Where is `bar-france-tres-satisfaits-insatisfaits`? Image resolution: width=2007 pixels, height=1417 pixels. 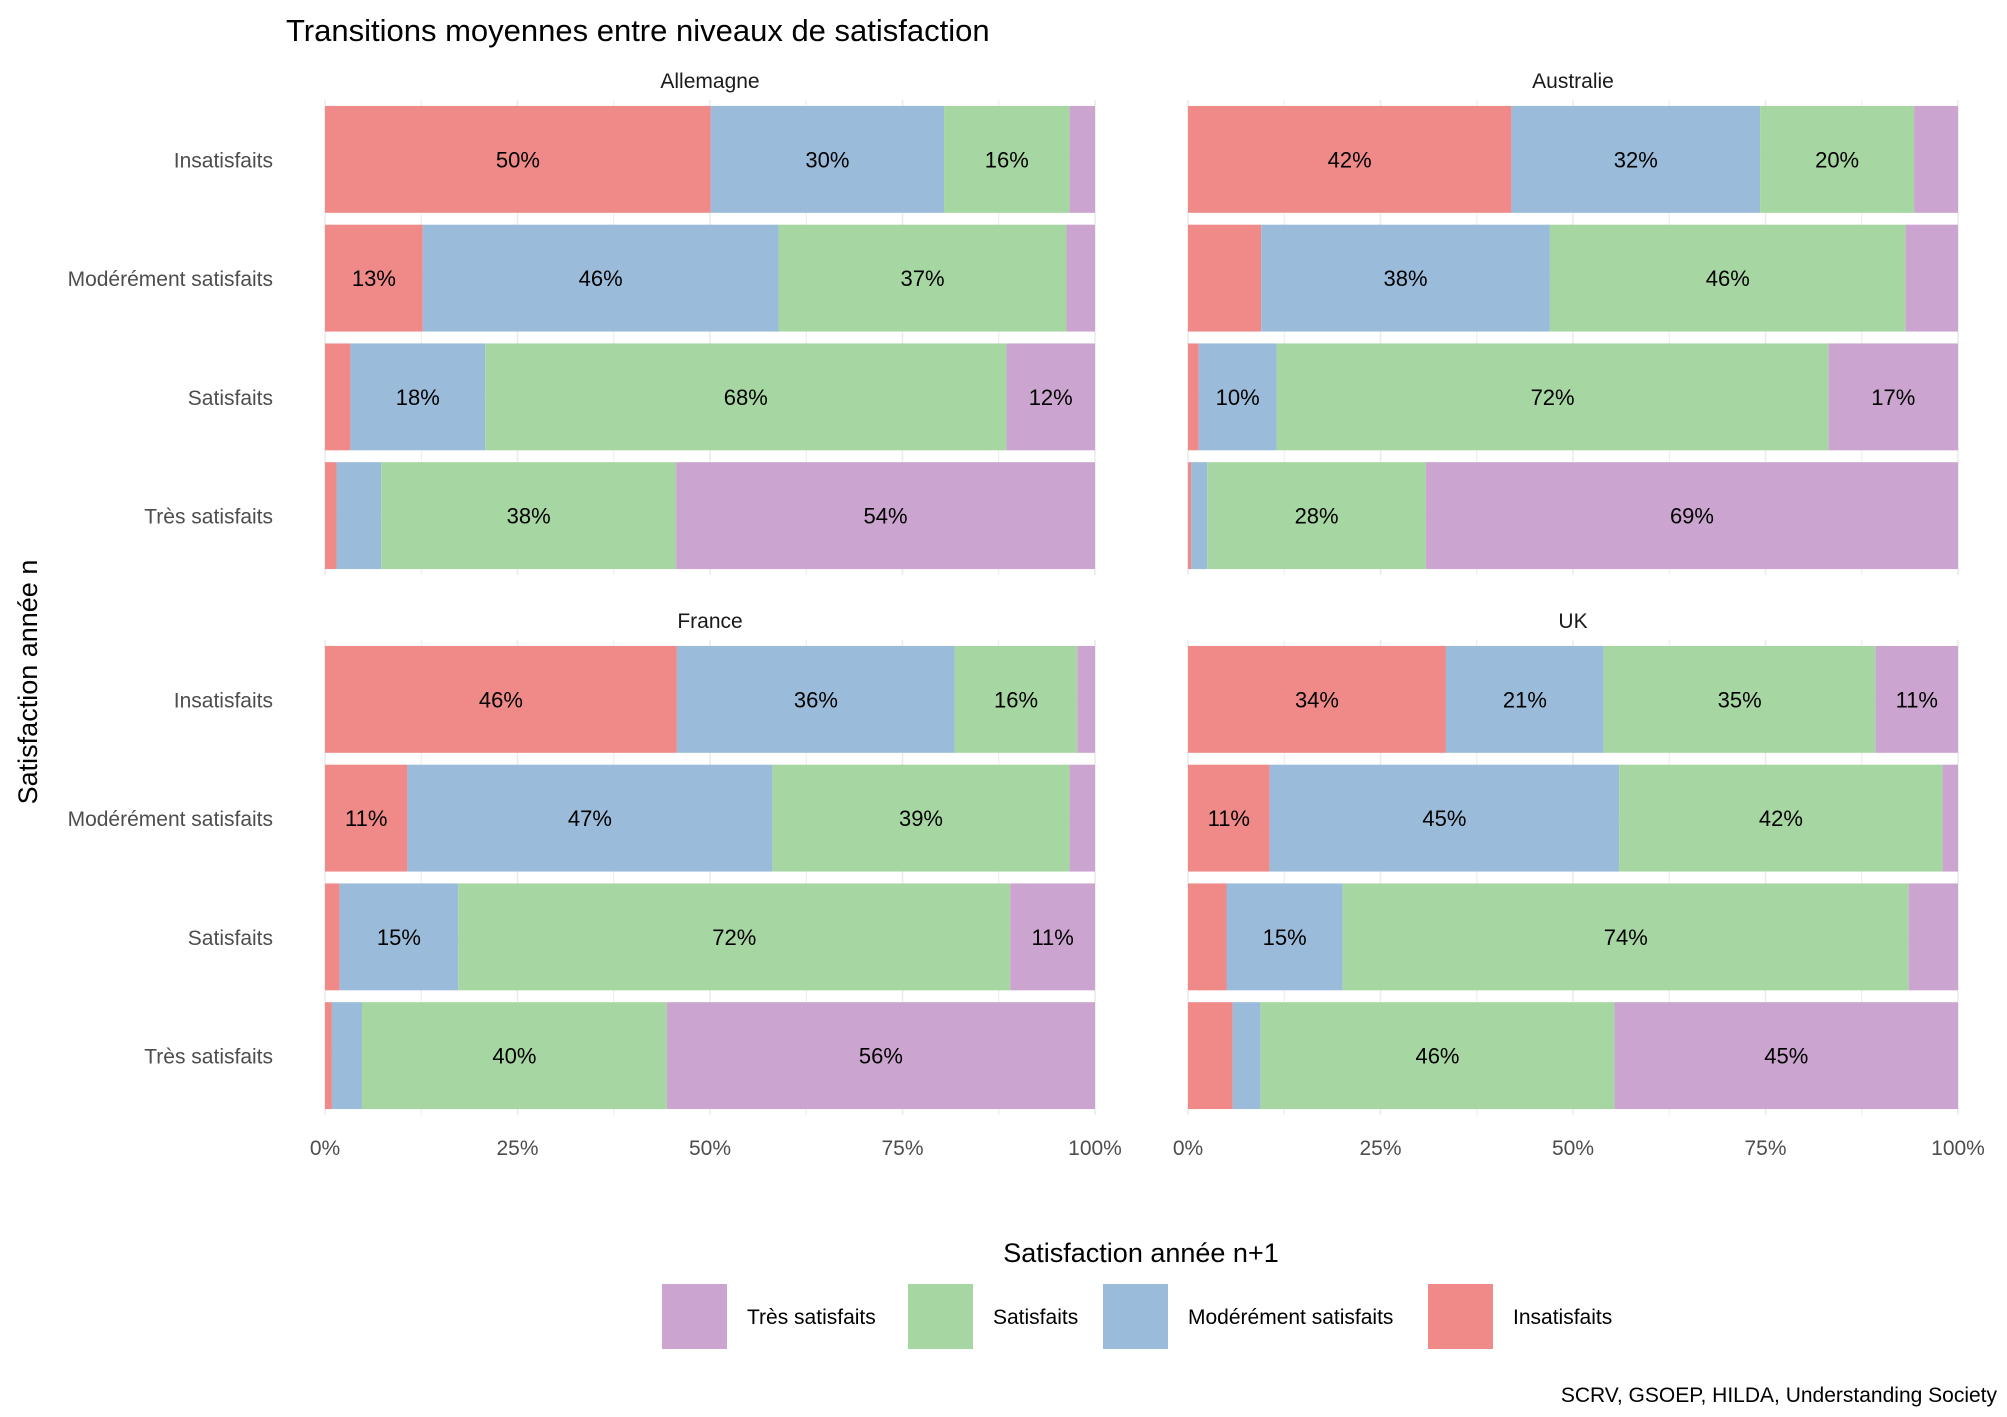
bar-france-tres-satisfaits-insatisfaits is located at coordinates (328, 1056).